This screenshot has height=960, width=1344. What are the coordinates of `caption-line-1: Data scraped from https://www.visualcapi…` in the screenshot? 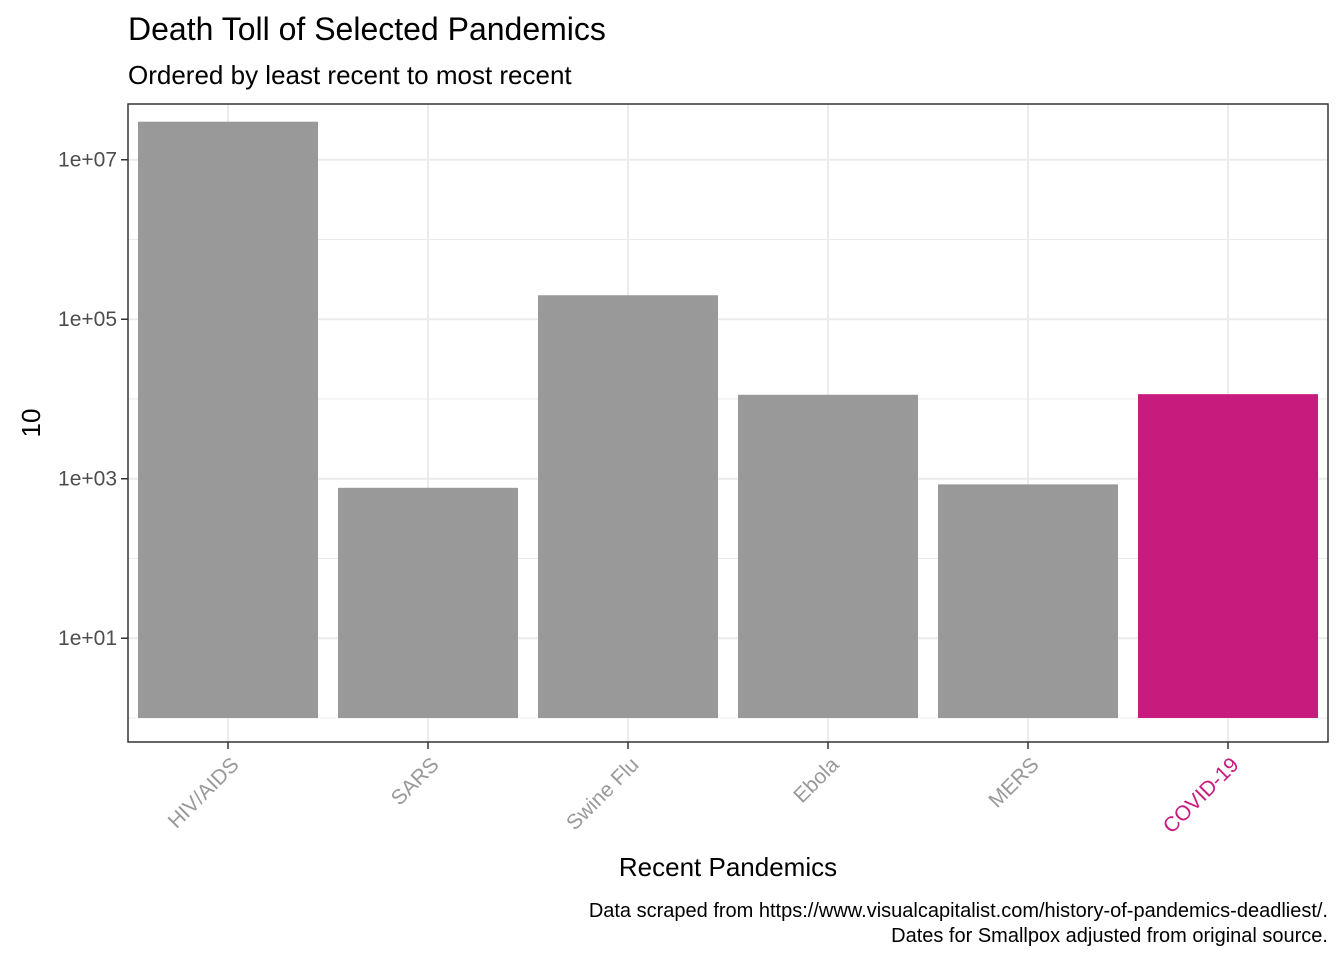 It's located at (958, 911).